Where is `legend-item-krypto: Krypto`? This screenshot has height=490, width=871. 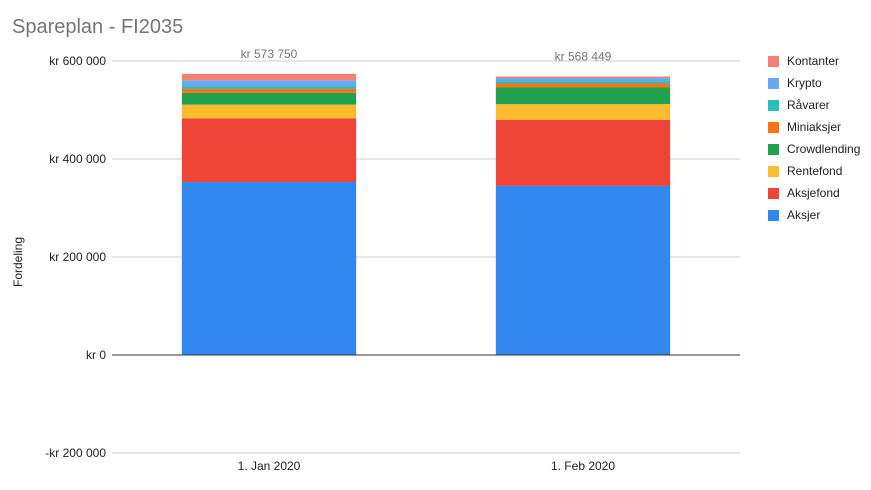 legend-item-krypto: Krypto is located at coordinates (795, 83).